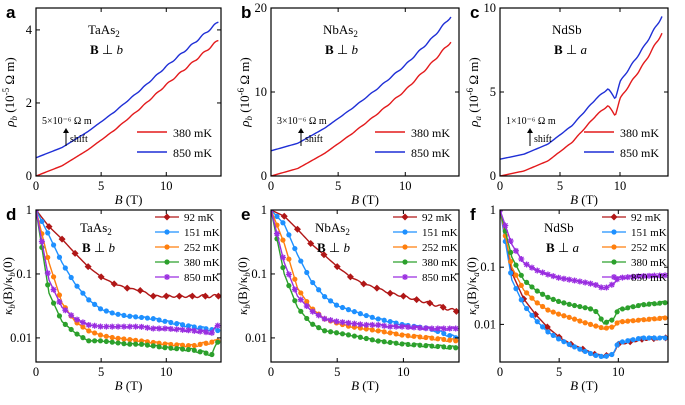 This screenshot has width=685, height=405. I want to click on material-label: NdSb, so click(559, 227).